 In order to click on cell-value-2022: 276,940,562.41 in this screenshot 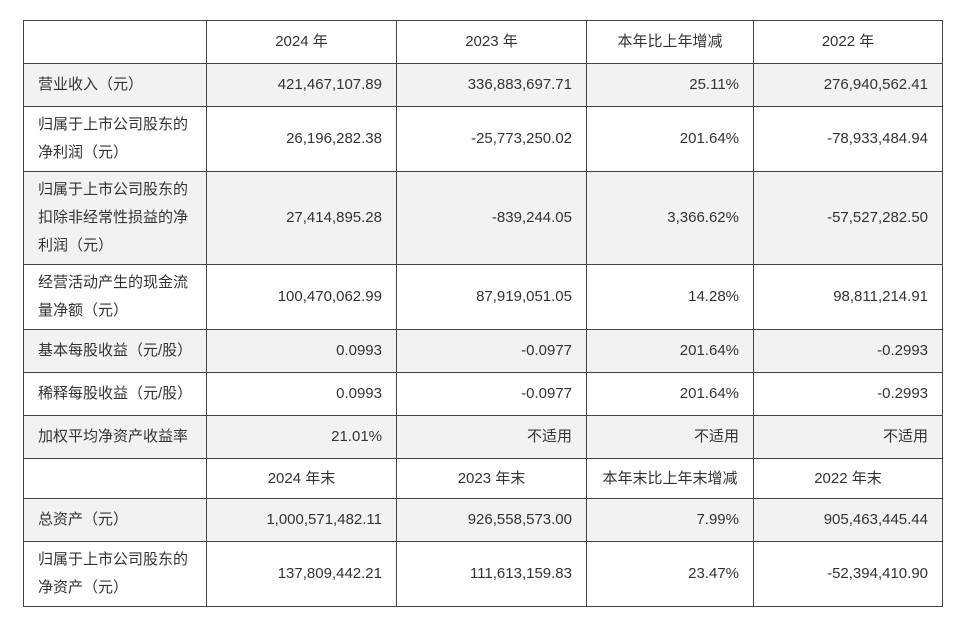, I will do `click(848, 85)`.